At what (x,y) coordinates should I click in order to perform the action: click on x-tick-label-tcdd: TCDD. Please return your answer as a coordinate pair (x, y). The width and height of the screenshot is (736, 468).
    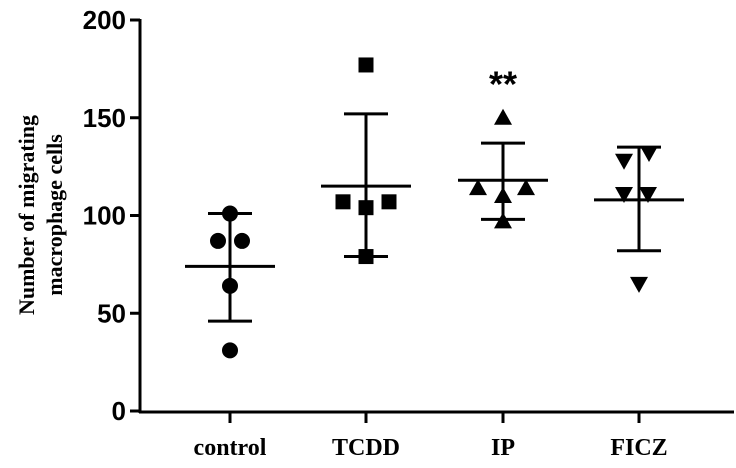
    Looking at the image, I should click on (366, 448).